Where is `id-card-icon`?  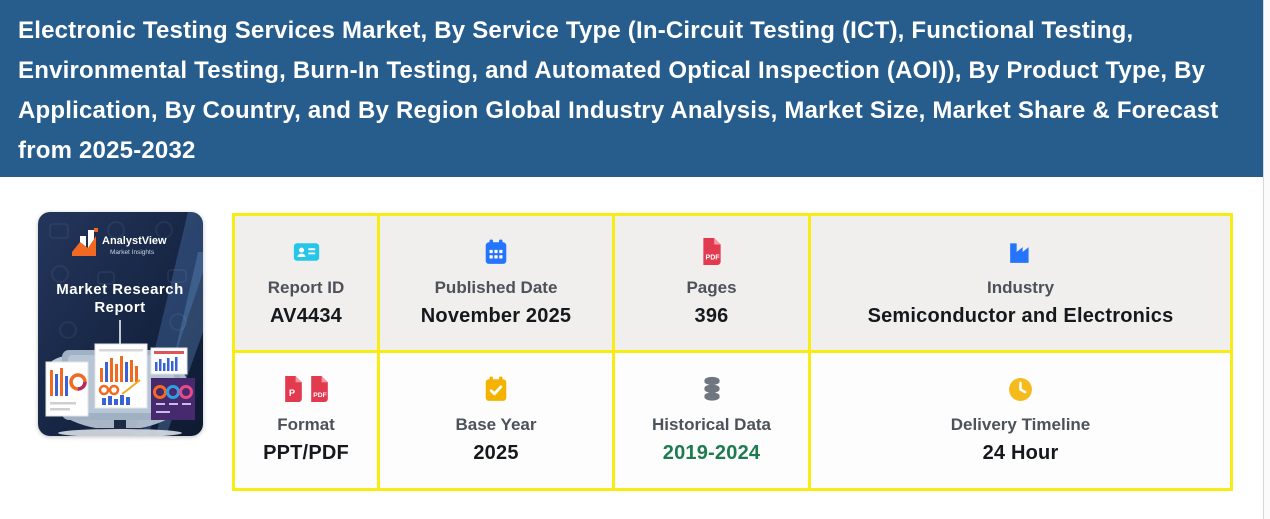 id-card-icon is located at coordinates (306, 252).